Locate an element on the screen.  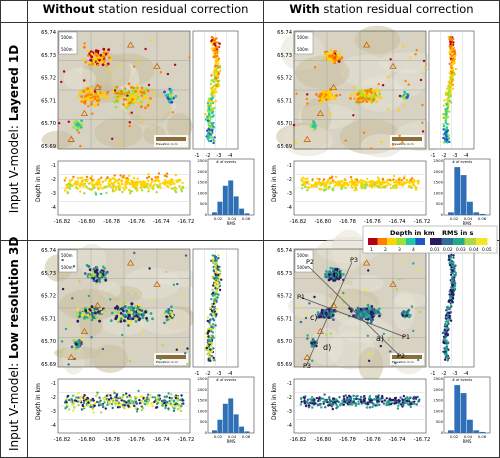
elevation-bar is located at coordinates (407, 139).